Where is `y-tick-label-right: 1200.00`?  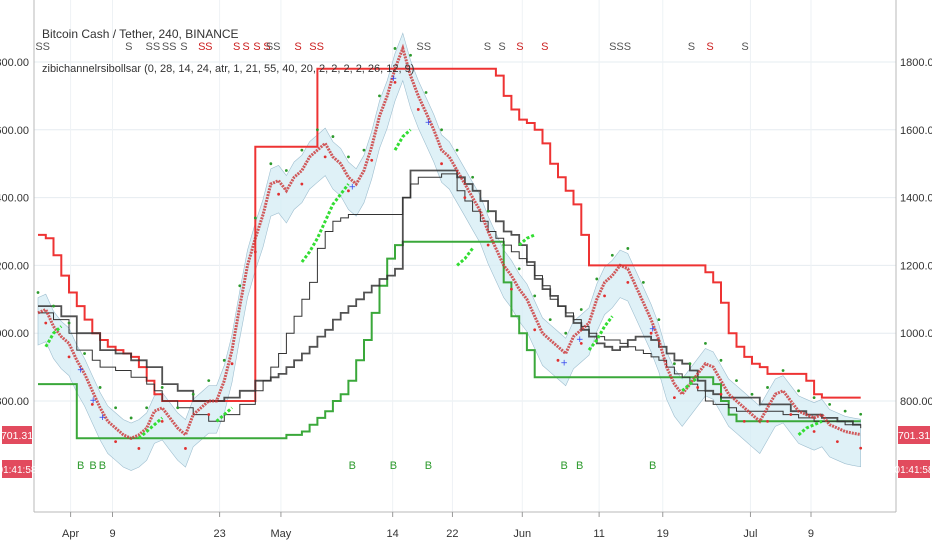
y-tick-label-right: 1200.00 is located at coordinates (916, 266).